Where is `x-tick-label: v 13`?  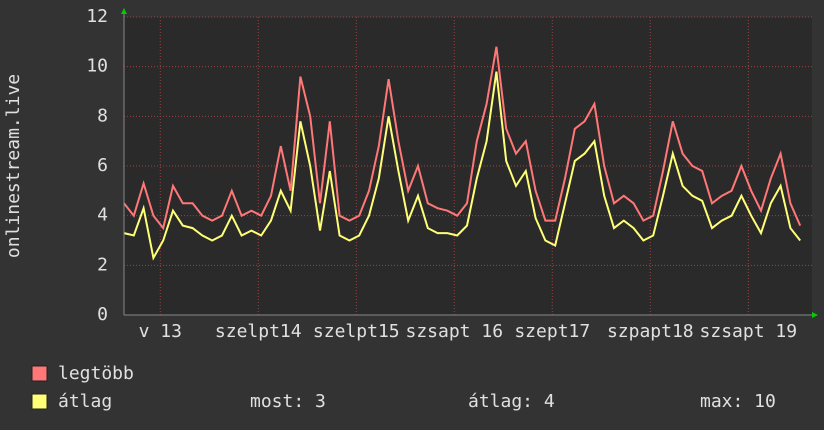
x-tick-label: v 13 is located at coordinates (160, 331).